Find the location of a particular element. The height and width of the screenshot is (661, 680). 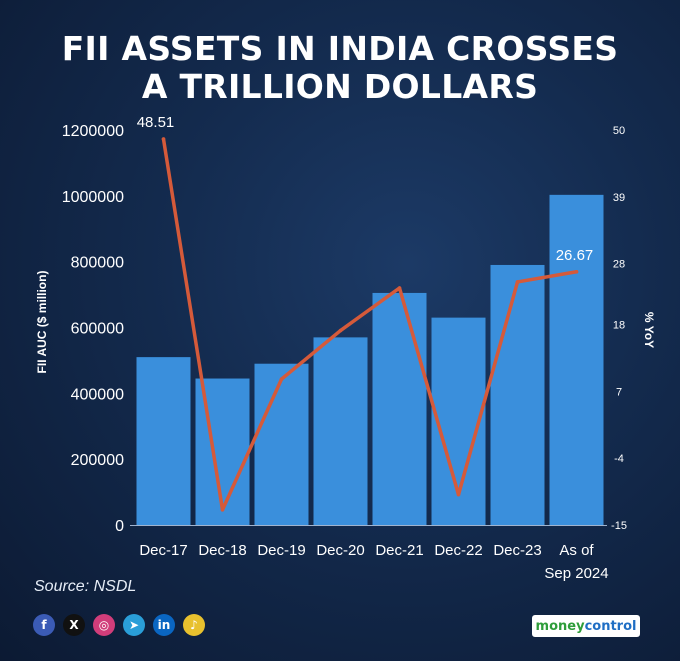

data-label: 26.67 is located at coordinates (575, 255).